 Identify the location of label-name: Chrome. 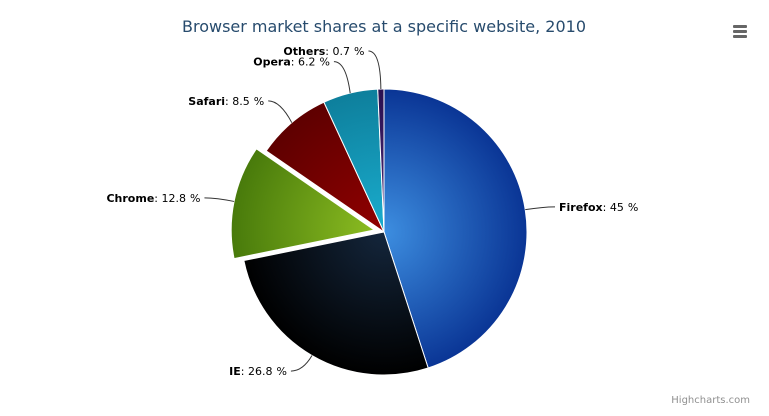
(130, 198).